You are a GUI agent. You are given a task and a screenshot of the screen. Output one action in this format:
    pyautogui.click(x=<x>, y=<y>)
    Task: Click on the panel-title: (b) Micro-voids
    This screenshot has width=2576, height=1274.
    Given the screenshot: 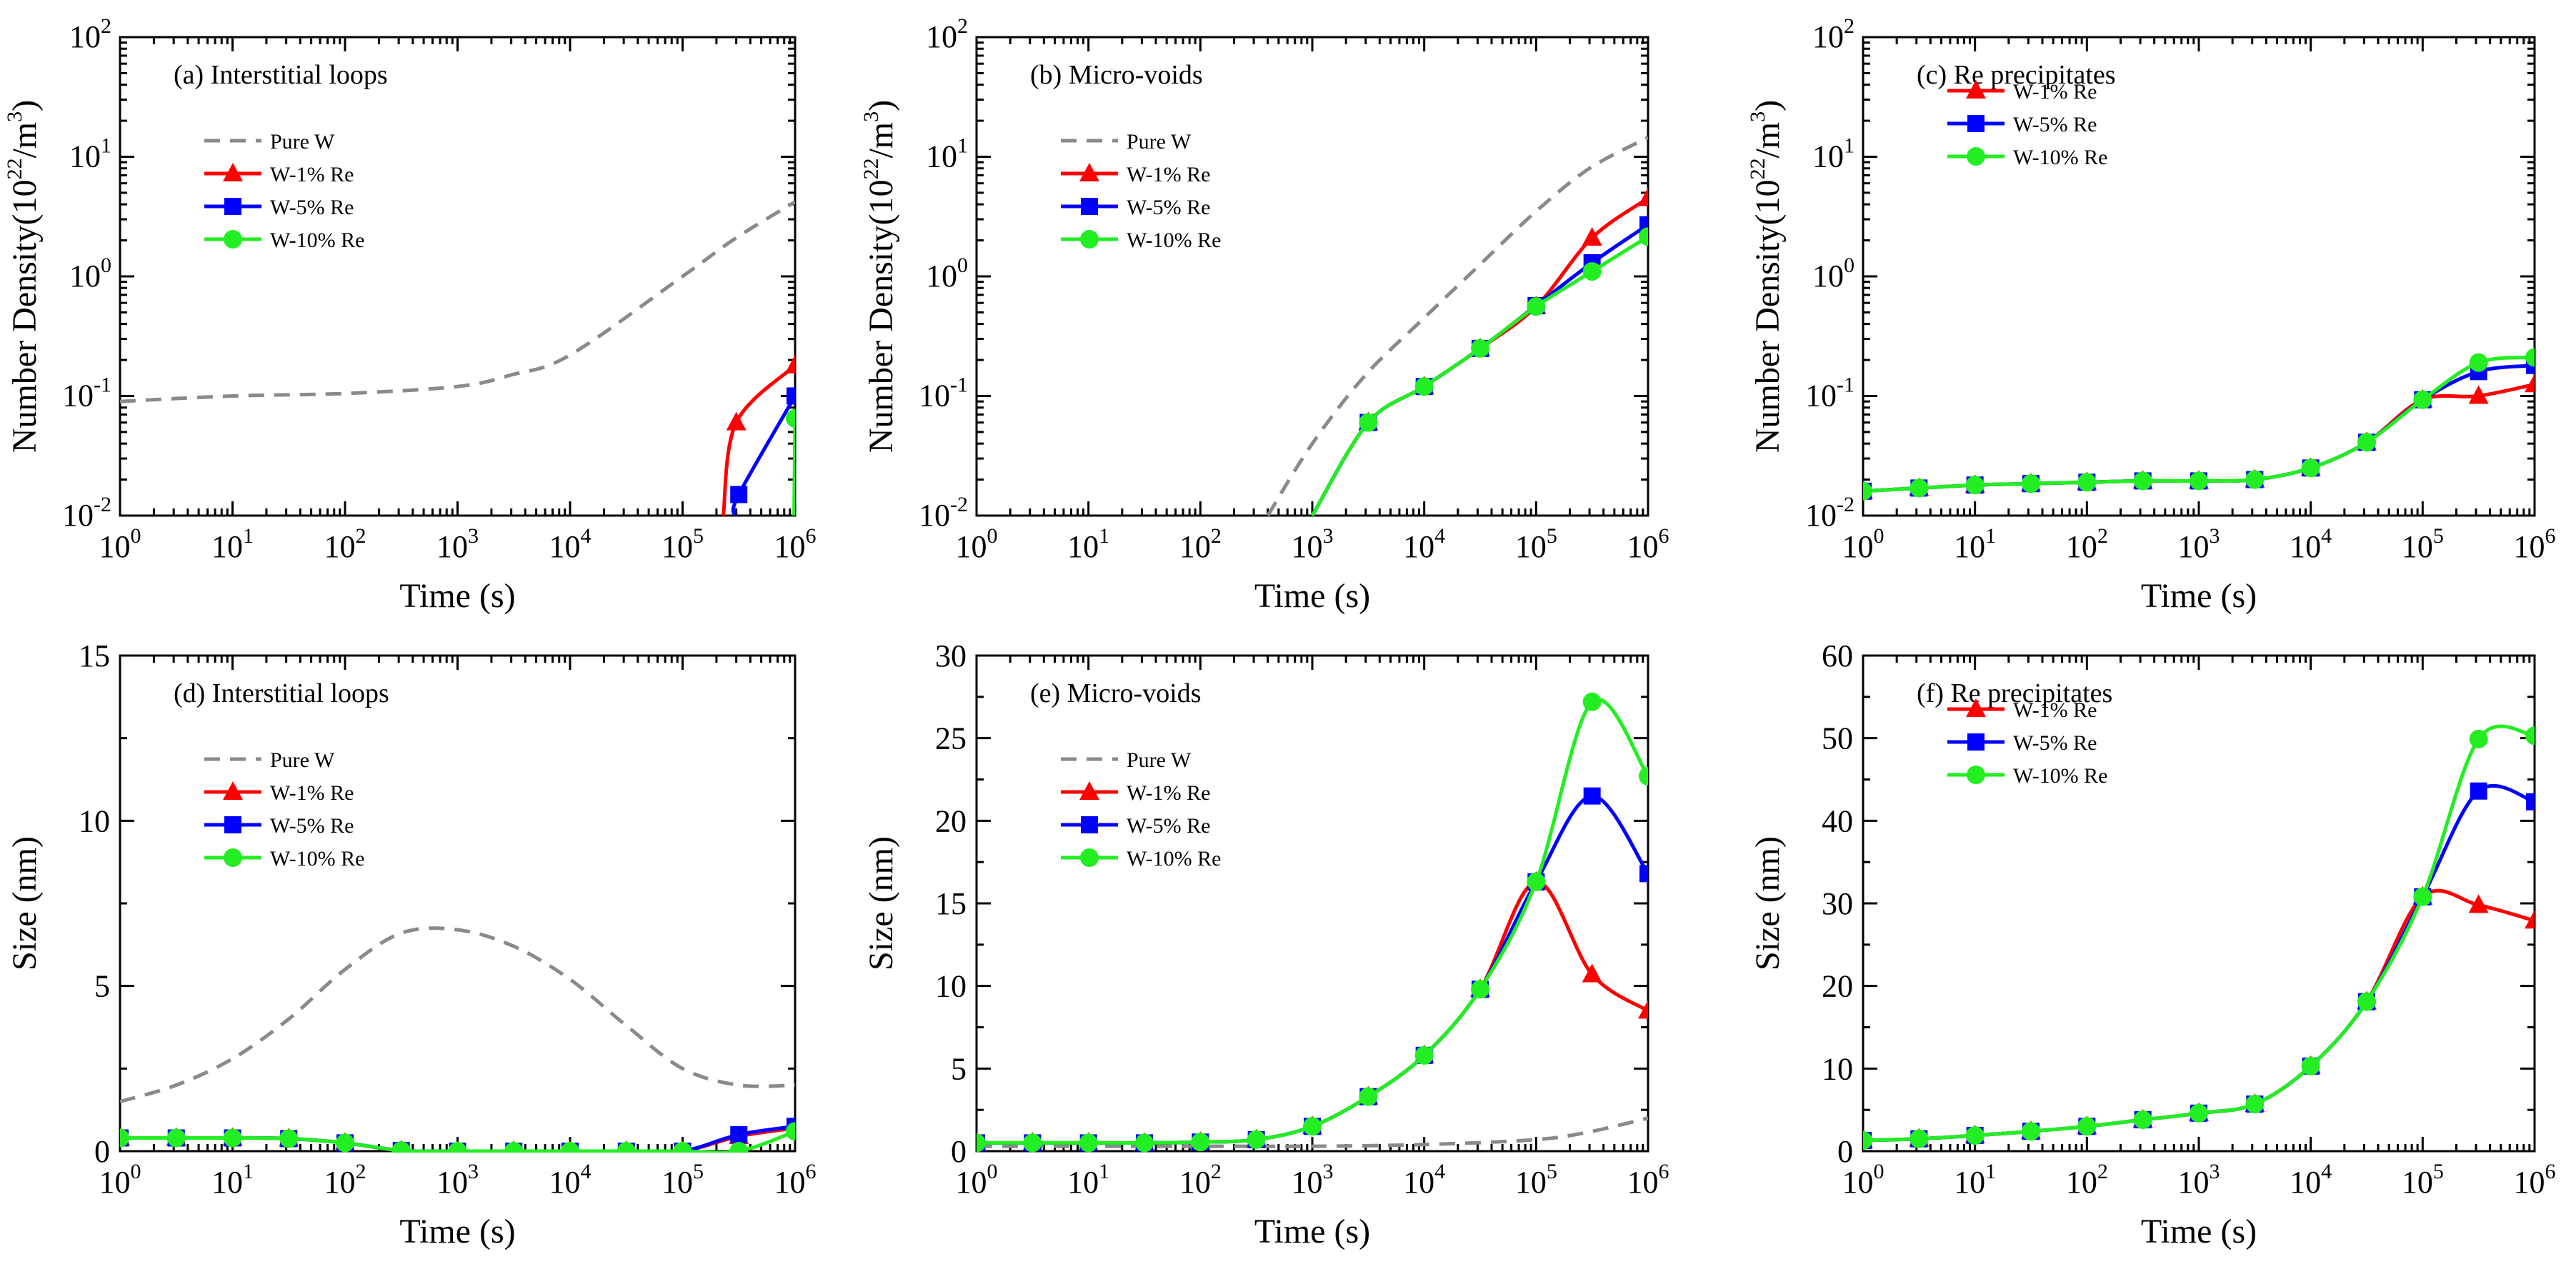 What is the action you would take?
    pyautogui.click(x=1117, y=75)
    